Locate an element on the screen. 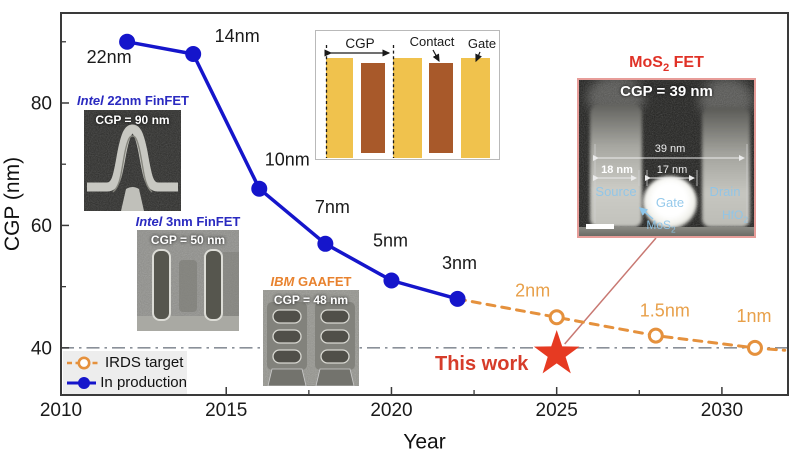 The image size is (800, 462). ibm-gaafet-inset-title: IBM GAAFET is located at coordinates (311, 281).